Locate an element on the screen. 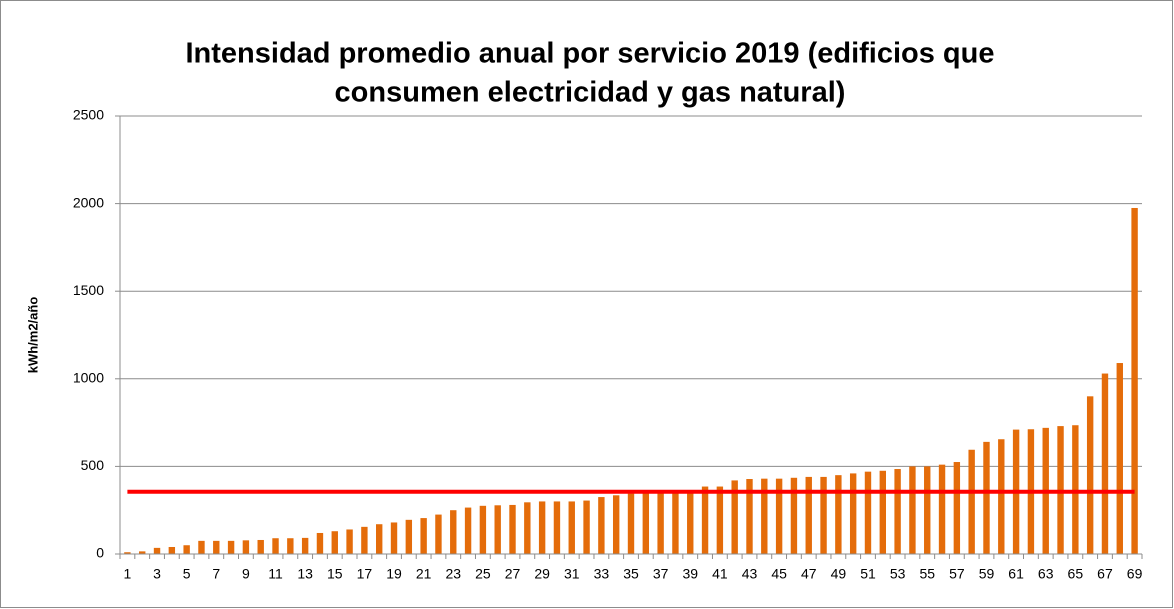  x-tick-label: 57 is located at coordinates (957, 574).